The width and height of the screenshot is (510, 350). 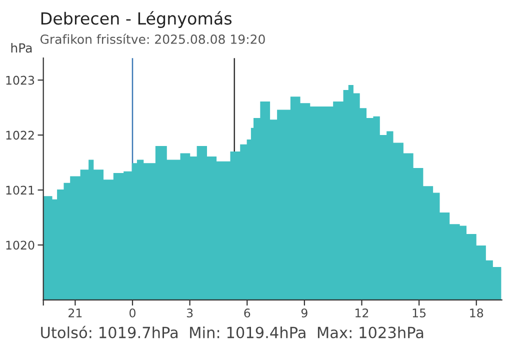 I want to click on y-tick-label: 1023, so click(x=20, y=80).